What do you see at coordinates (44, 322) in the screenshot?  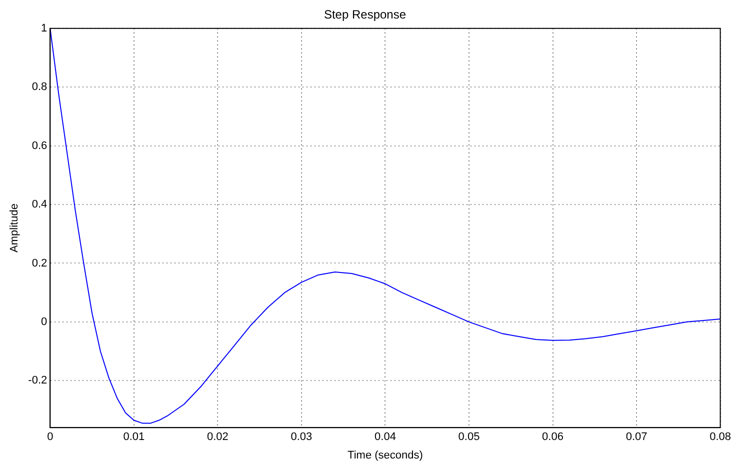 I see `y-tick-label: 0` at bounding box center [44, 322].